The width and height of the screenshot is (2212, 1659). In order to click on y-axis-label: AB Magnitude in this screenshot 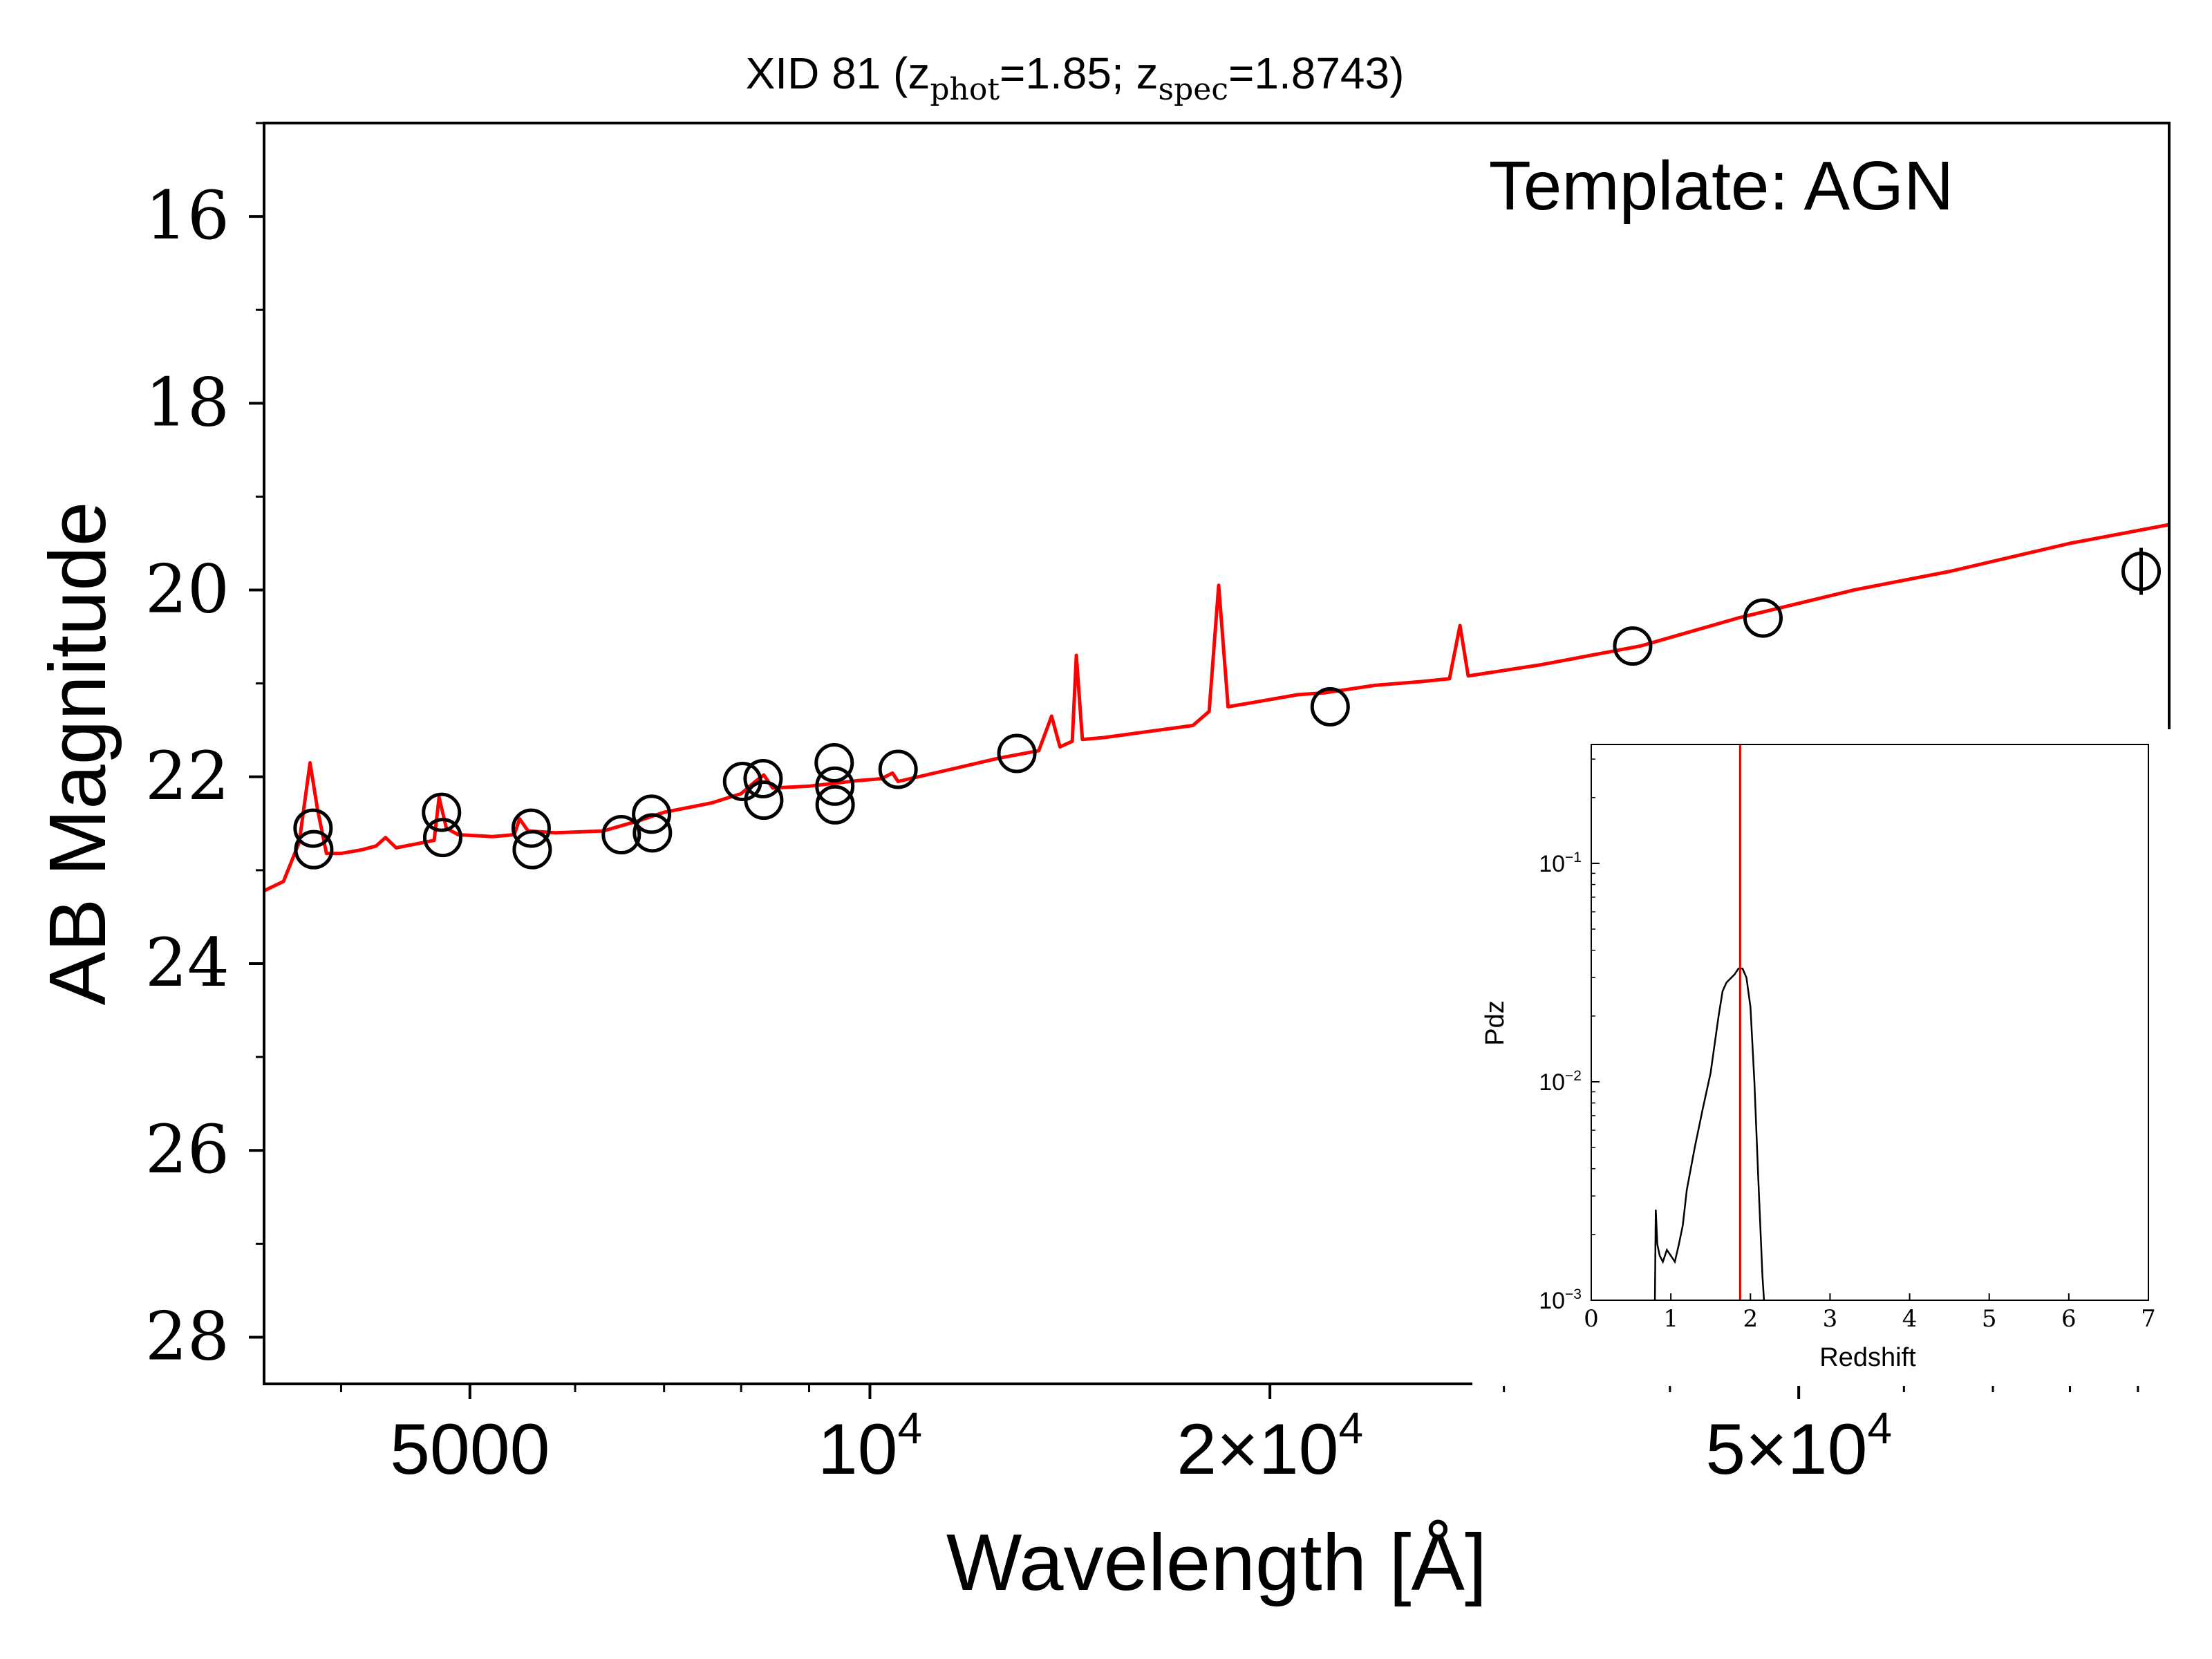, I will do `click(77, 754)`.